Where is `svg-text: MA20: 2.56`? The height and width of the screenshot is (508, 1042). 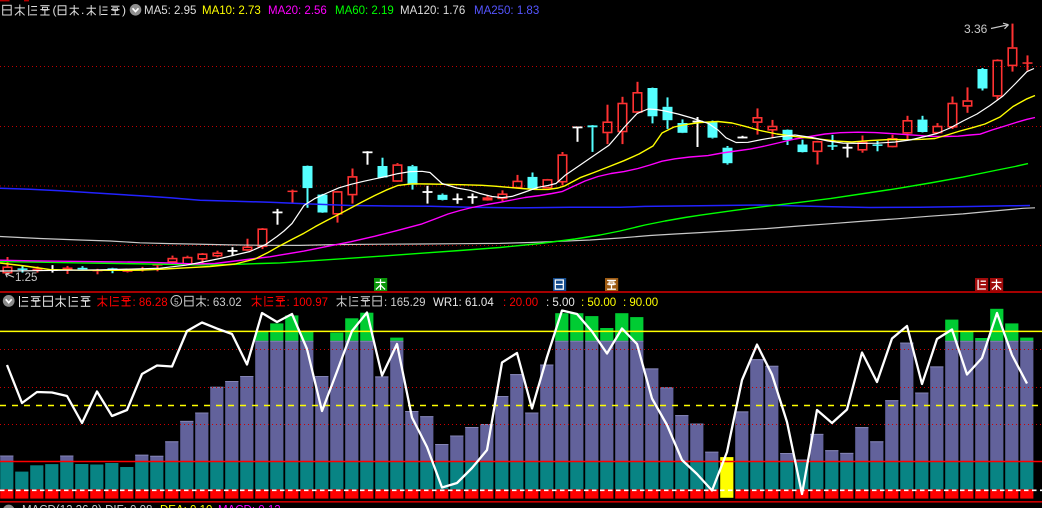 svg-text: MA20: 2.56 is located at coordinates (297, 11).